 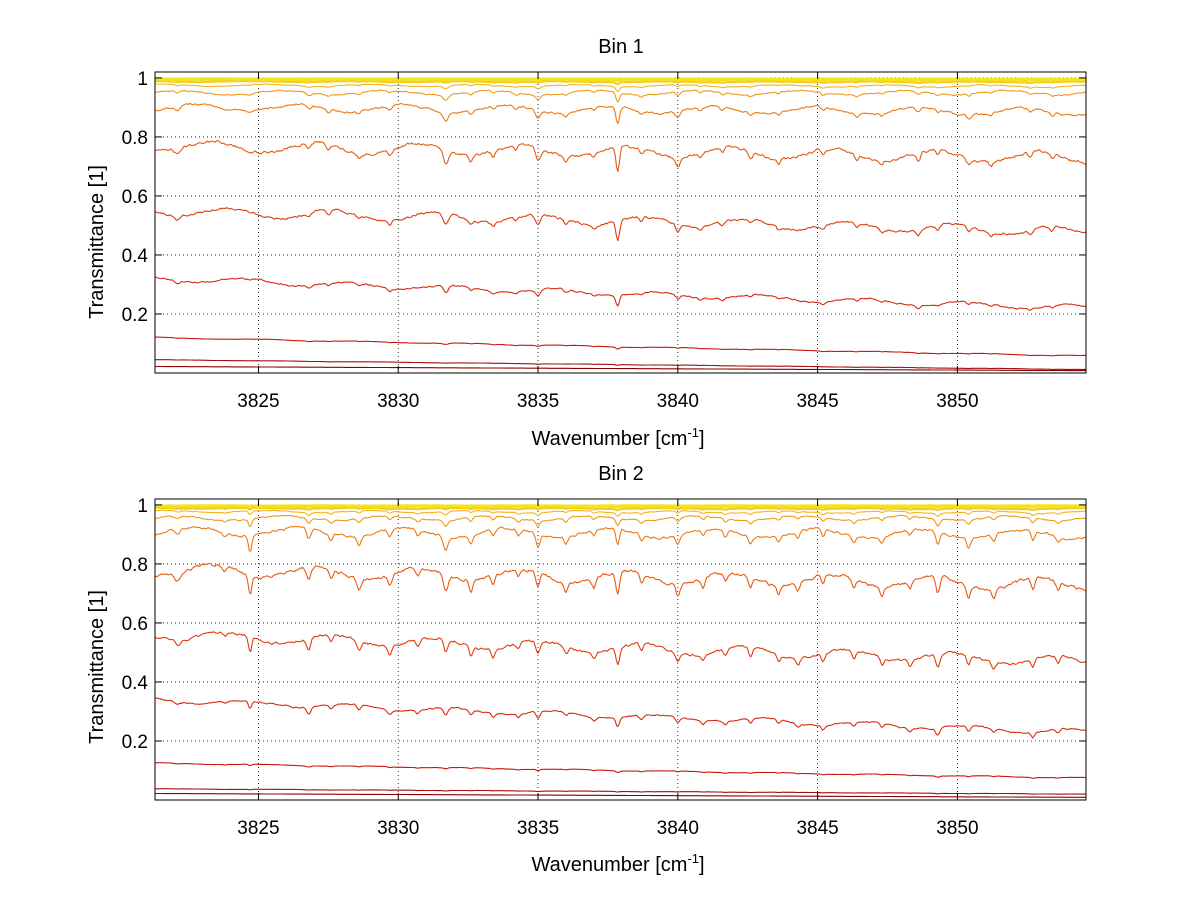 What do you see at coordinates (621, 47) in the screenshot?
I see `chart-title: Bin 1` at bounding box center [621, 47].